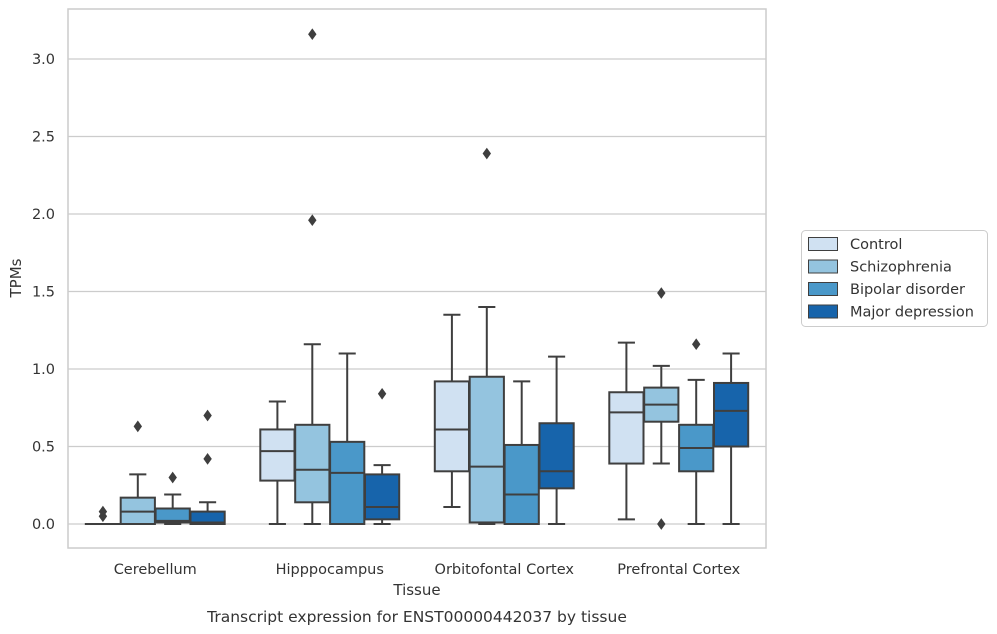  Describe the element at coordinates (43, 138) in the screenshot. I see `y-tick-label: 2.5` at that location.